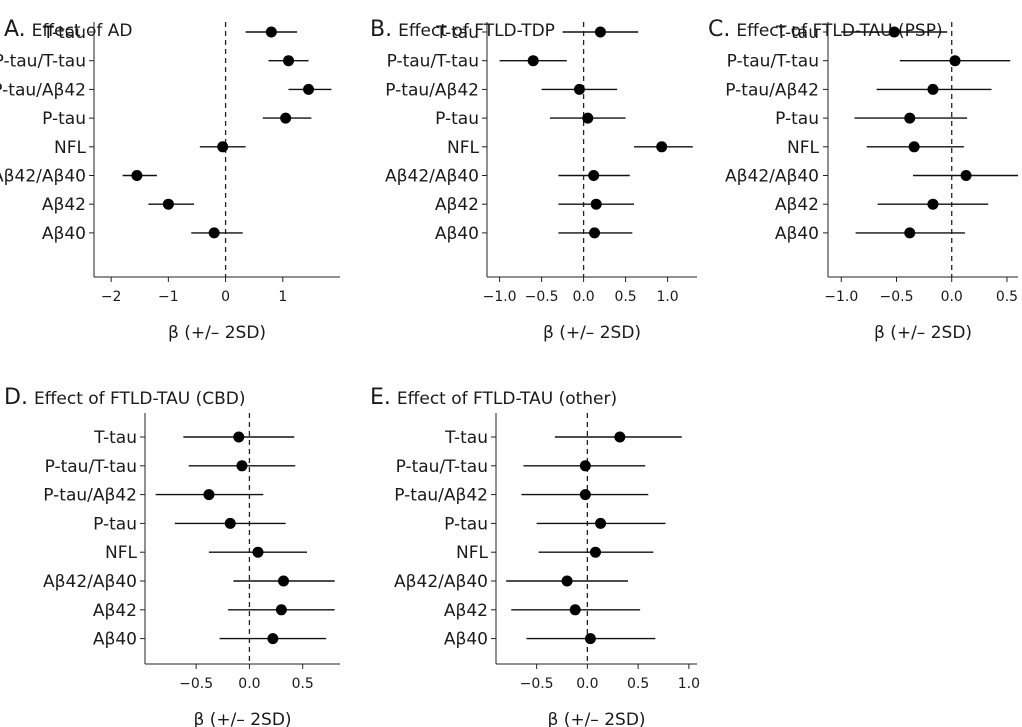 The image size is (1022, 727). I want to click on x-tick-label: 1, so click(282, 297).